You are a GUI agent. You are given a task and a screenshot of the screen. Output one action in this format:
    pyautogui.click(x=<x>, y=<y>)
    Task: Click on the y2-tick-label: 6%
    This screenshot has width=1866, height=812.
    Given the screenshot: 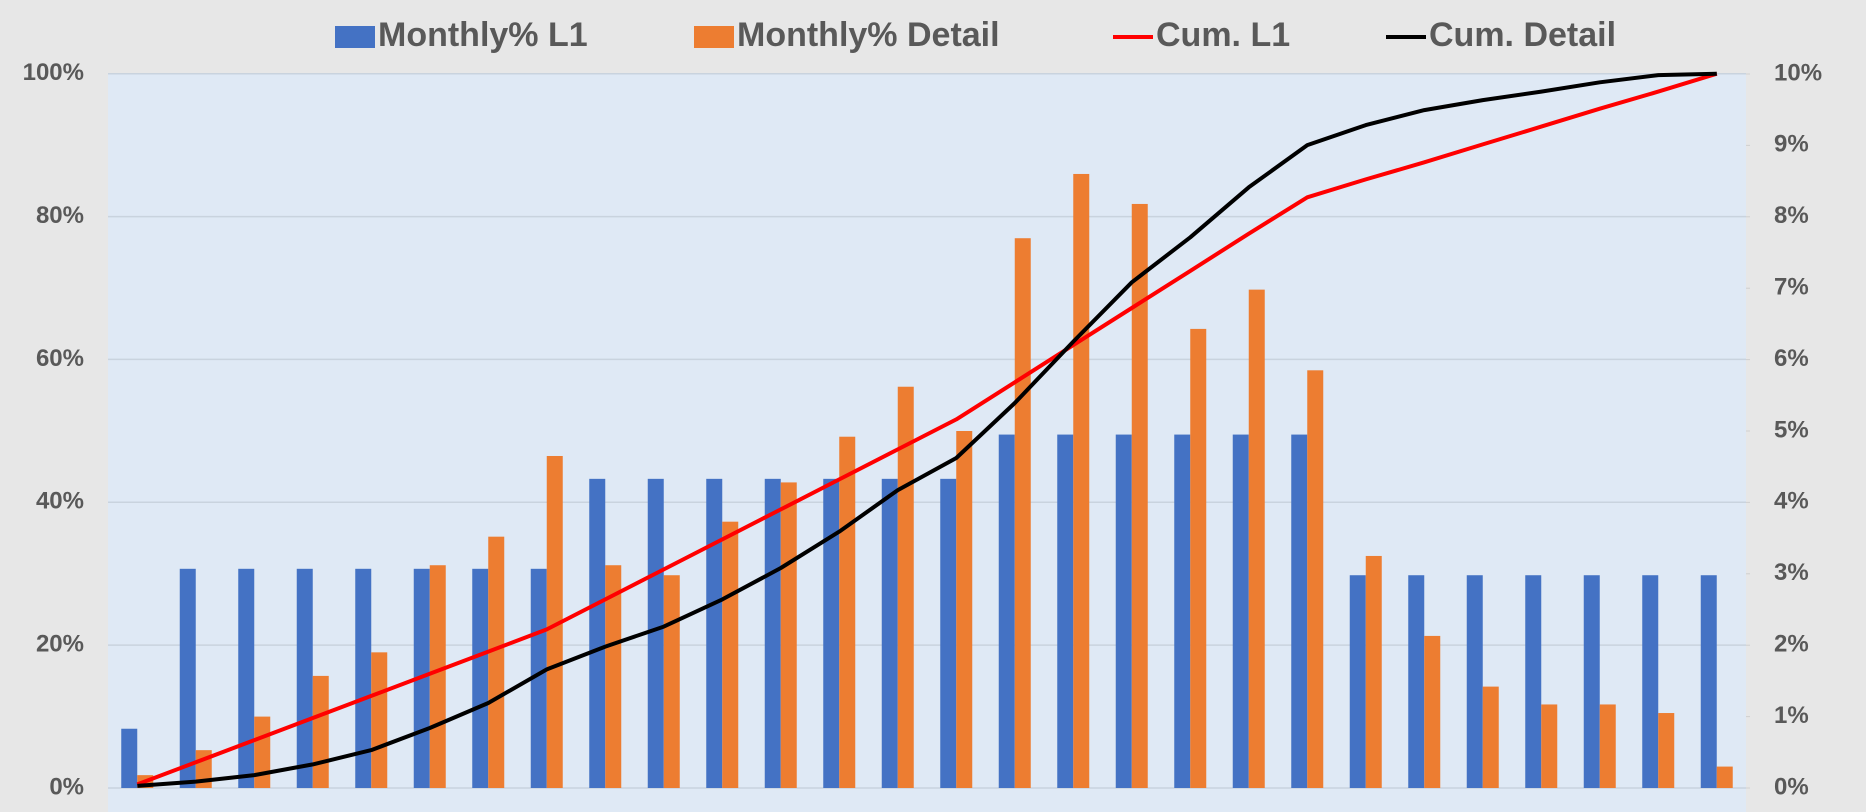 What is the action you would take?
    pyautogui.click(x=1791, y=358)
    